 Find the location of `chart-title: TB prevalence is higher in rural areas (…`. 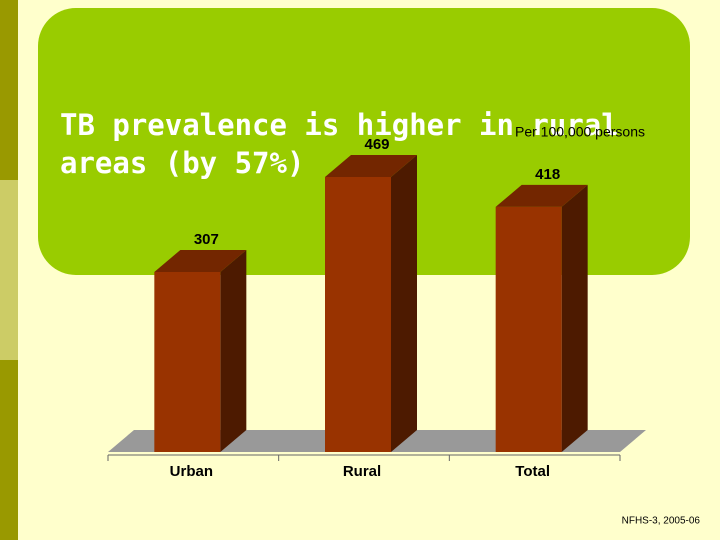

chart-title: TB prevalence is higher in rural areas (… is located at coordinates (339, 144).